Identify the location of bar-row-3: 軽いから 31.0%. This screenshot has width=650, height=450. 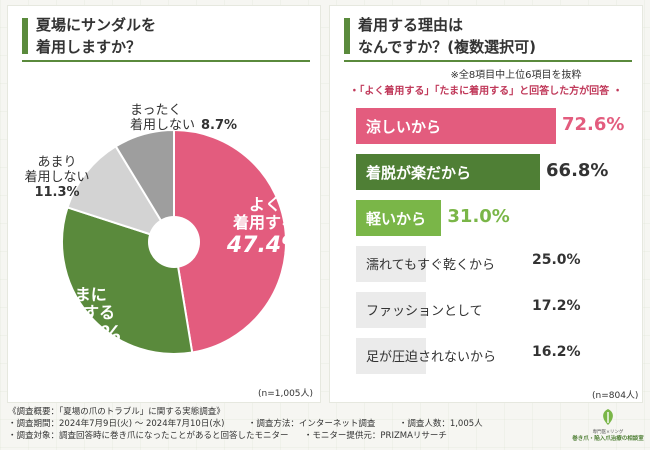
(496, 218).